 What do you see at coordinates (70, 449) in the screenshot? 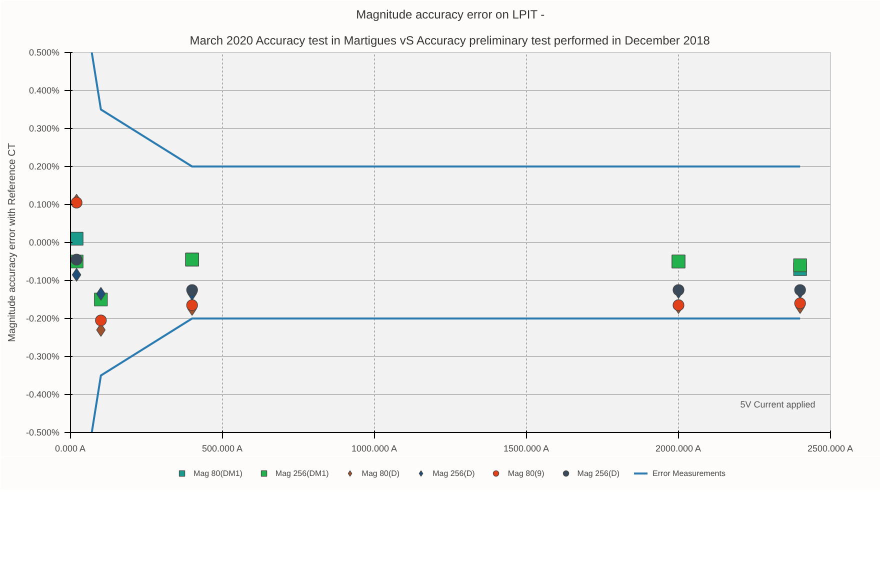
I see `x-tick-label: 0.000 A` at bounding box center [70, 449].